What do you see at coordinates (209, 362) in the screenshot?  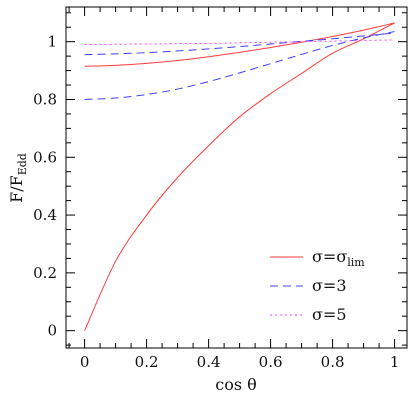 I see `x-tick-label: 0.4` at bounding box center [209, 362].